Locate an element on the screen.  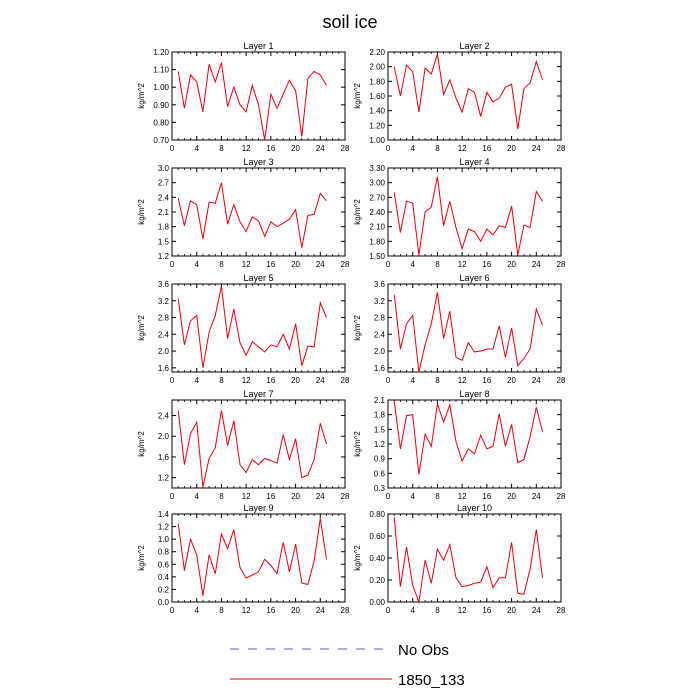
layer-3-ylabel: kg/m^2 is located at coordinates (141, 212).